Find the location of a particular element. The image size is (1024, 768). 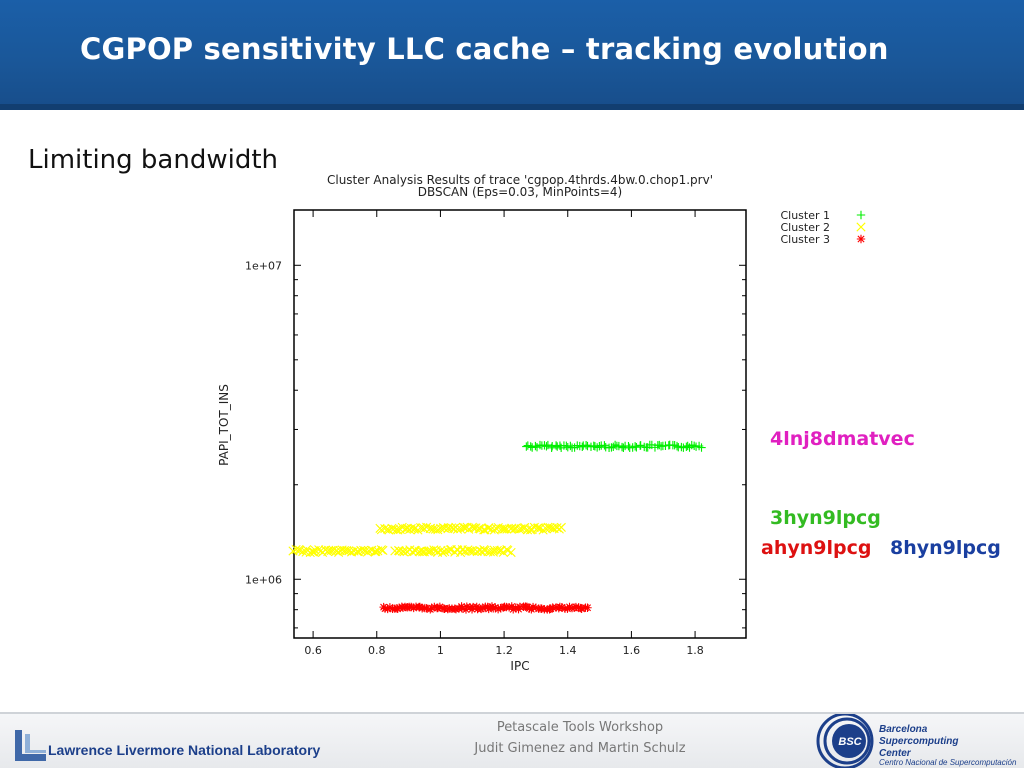

chart-subtitle: DBSCAN (Eps=0.03, MinPoints=4) is located at coordinates (520, 192).